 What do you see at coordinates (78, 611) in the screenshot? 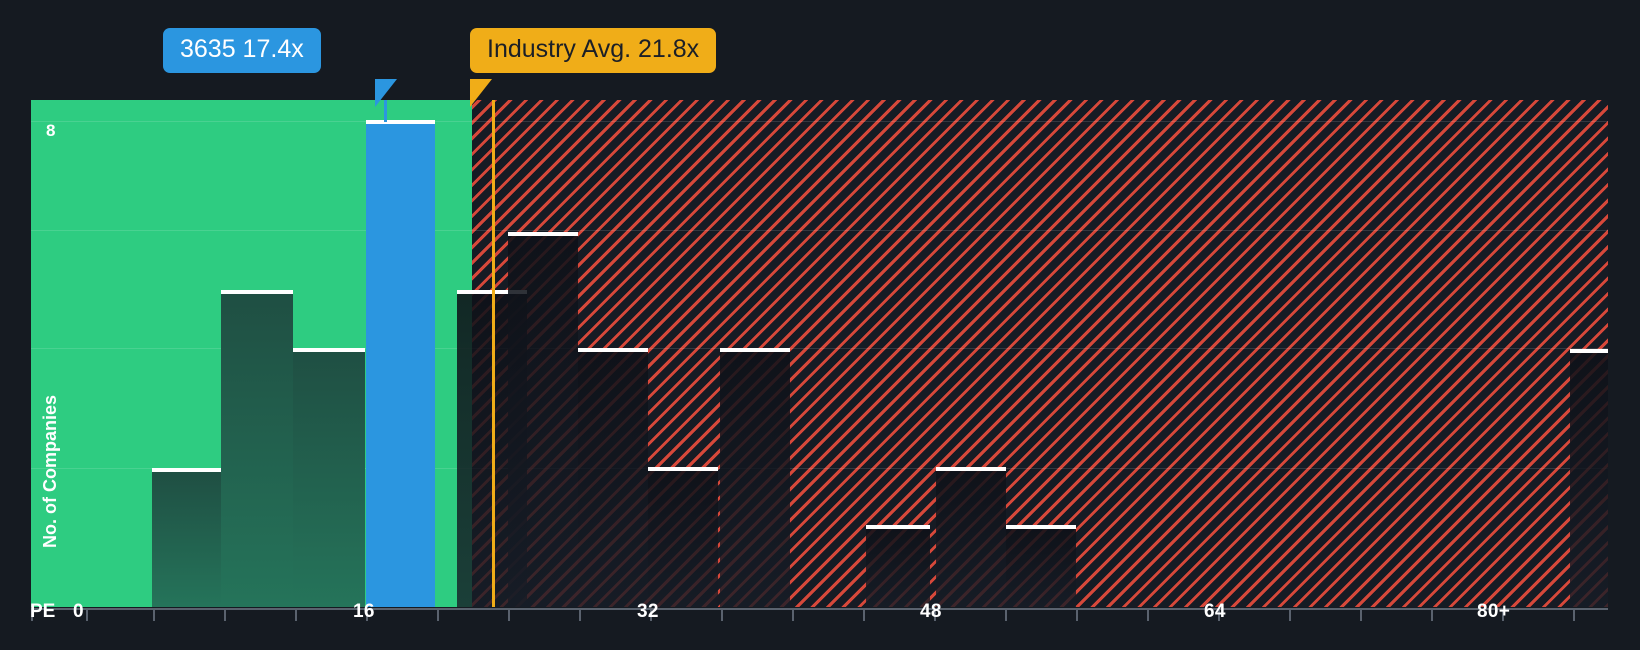
I see `x-tick-label-0: 0` at bounding box center [78, 611].